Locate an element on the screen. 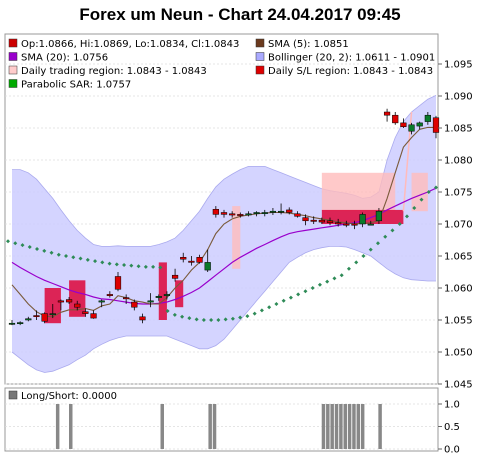  chart-title: Forex um Neun - Chart 24.04.2017 09:45 is located at coordinates (239, 14).